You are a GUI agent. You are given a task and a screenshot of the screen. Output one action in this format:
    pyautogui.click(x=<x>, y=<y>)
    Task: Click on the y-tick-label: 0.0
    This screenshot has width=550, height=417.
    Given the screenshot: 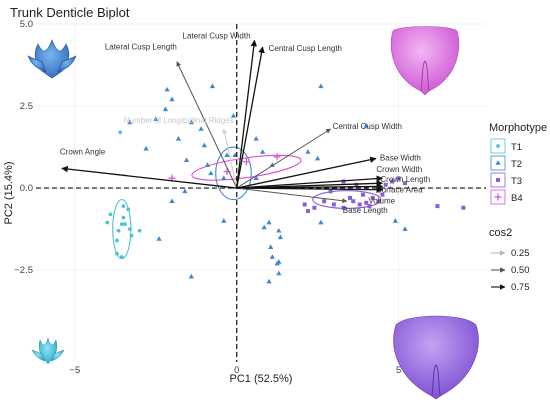 What is the action you would take?
    pyautogui.click(x=26, y=188)
    